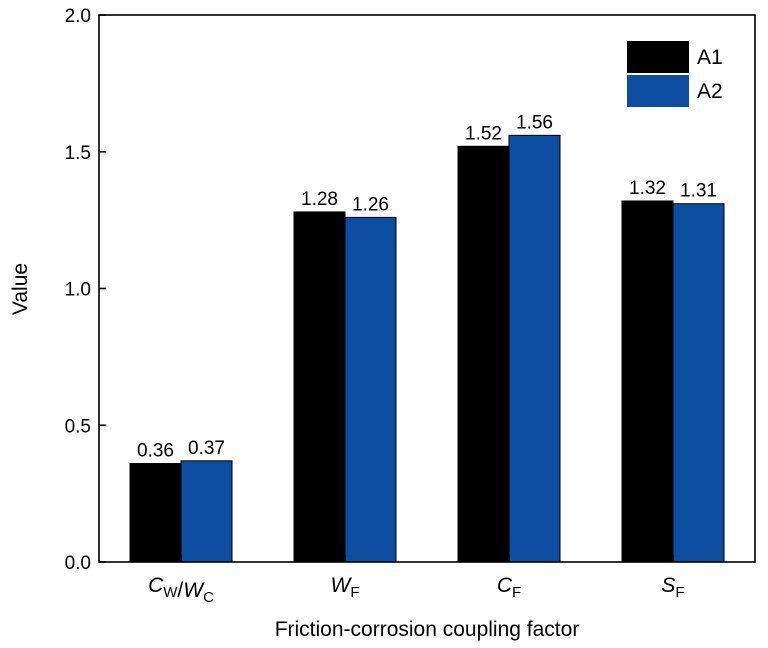 Image resolution: width=768 pixels, height=648 pixels. What do you see at coordinates (155, 451) in the screenshot?
I see `data-label: 0.36` at bounding box center [155, 451].